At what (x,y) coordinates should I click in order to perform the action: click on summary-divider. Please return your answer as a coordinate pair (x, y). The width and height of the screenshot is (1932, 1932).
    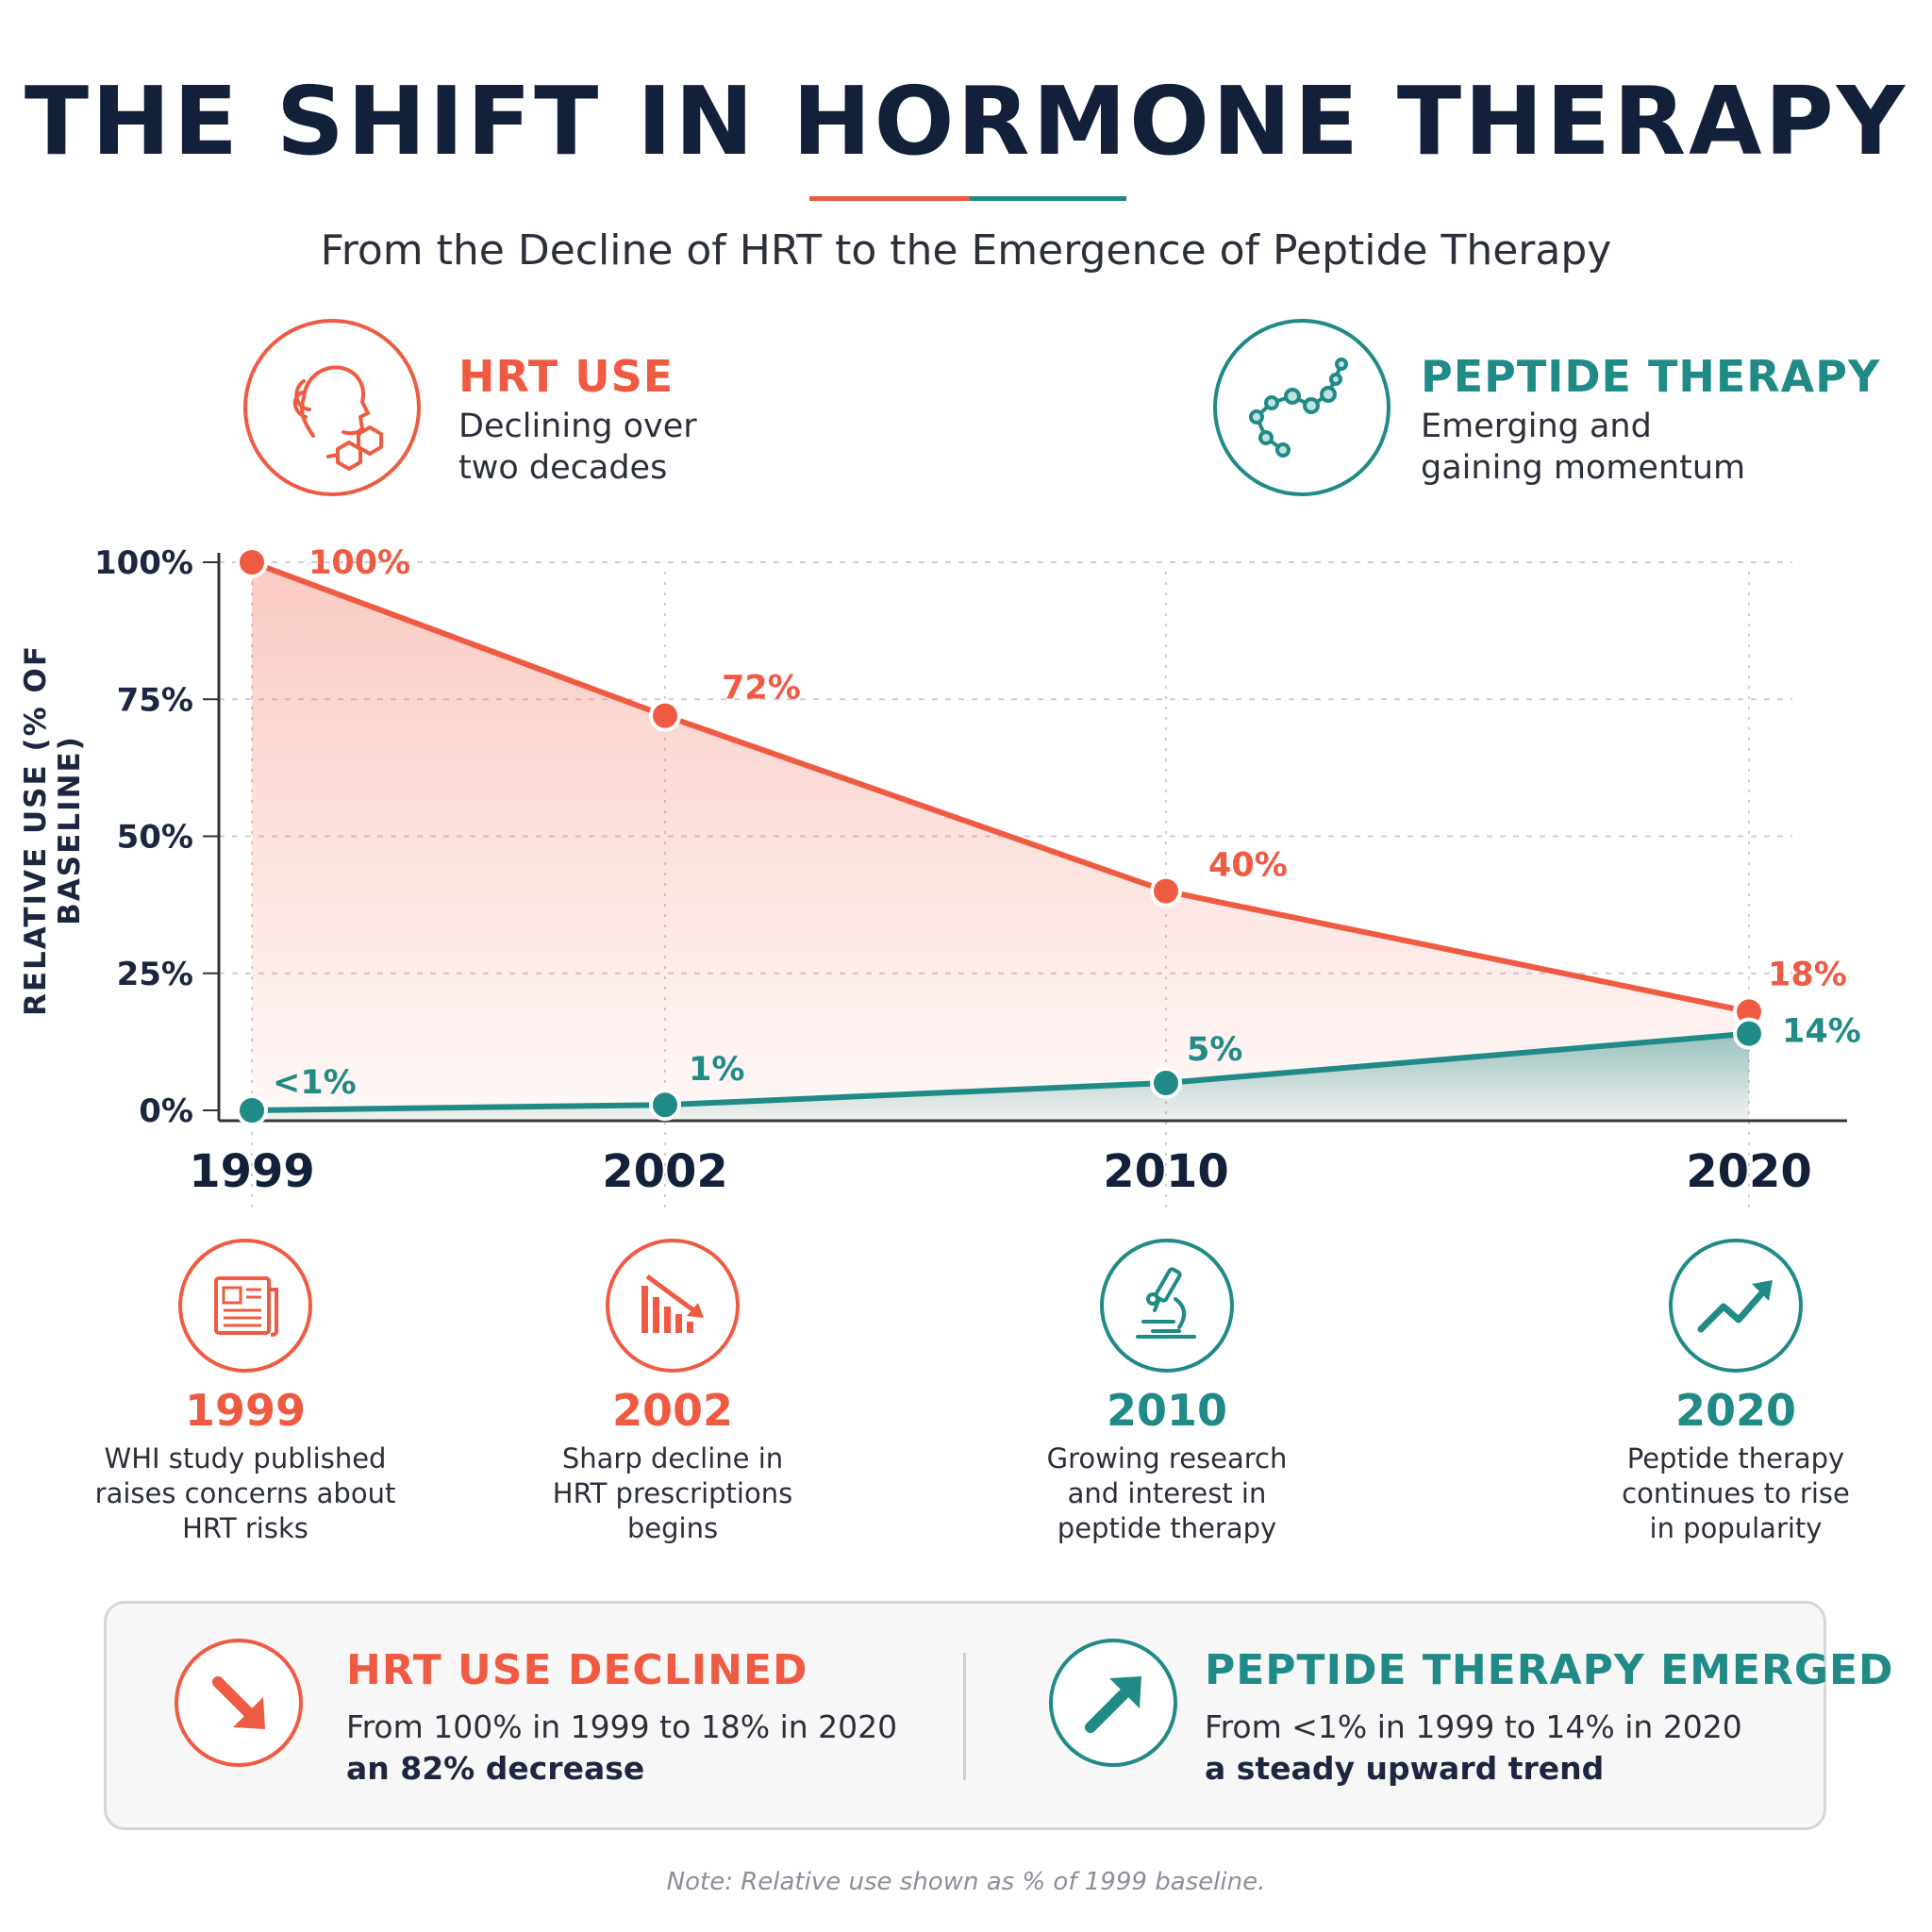
    Looking at the image, I should click on (964, 1716).